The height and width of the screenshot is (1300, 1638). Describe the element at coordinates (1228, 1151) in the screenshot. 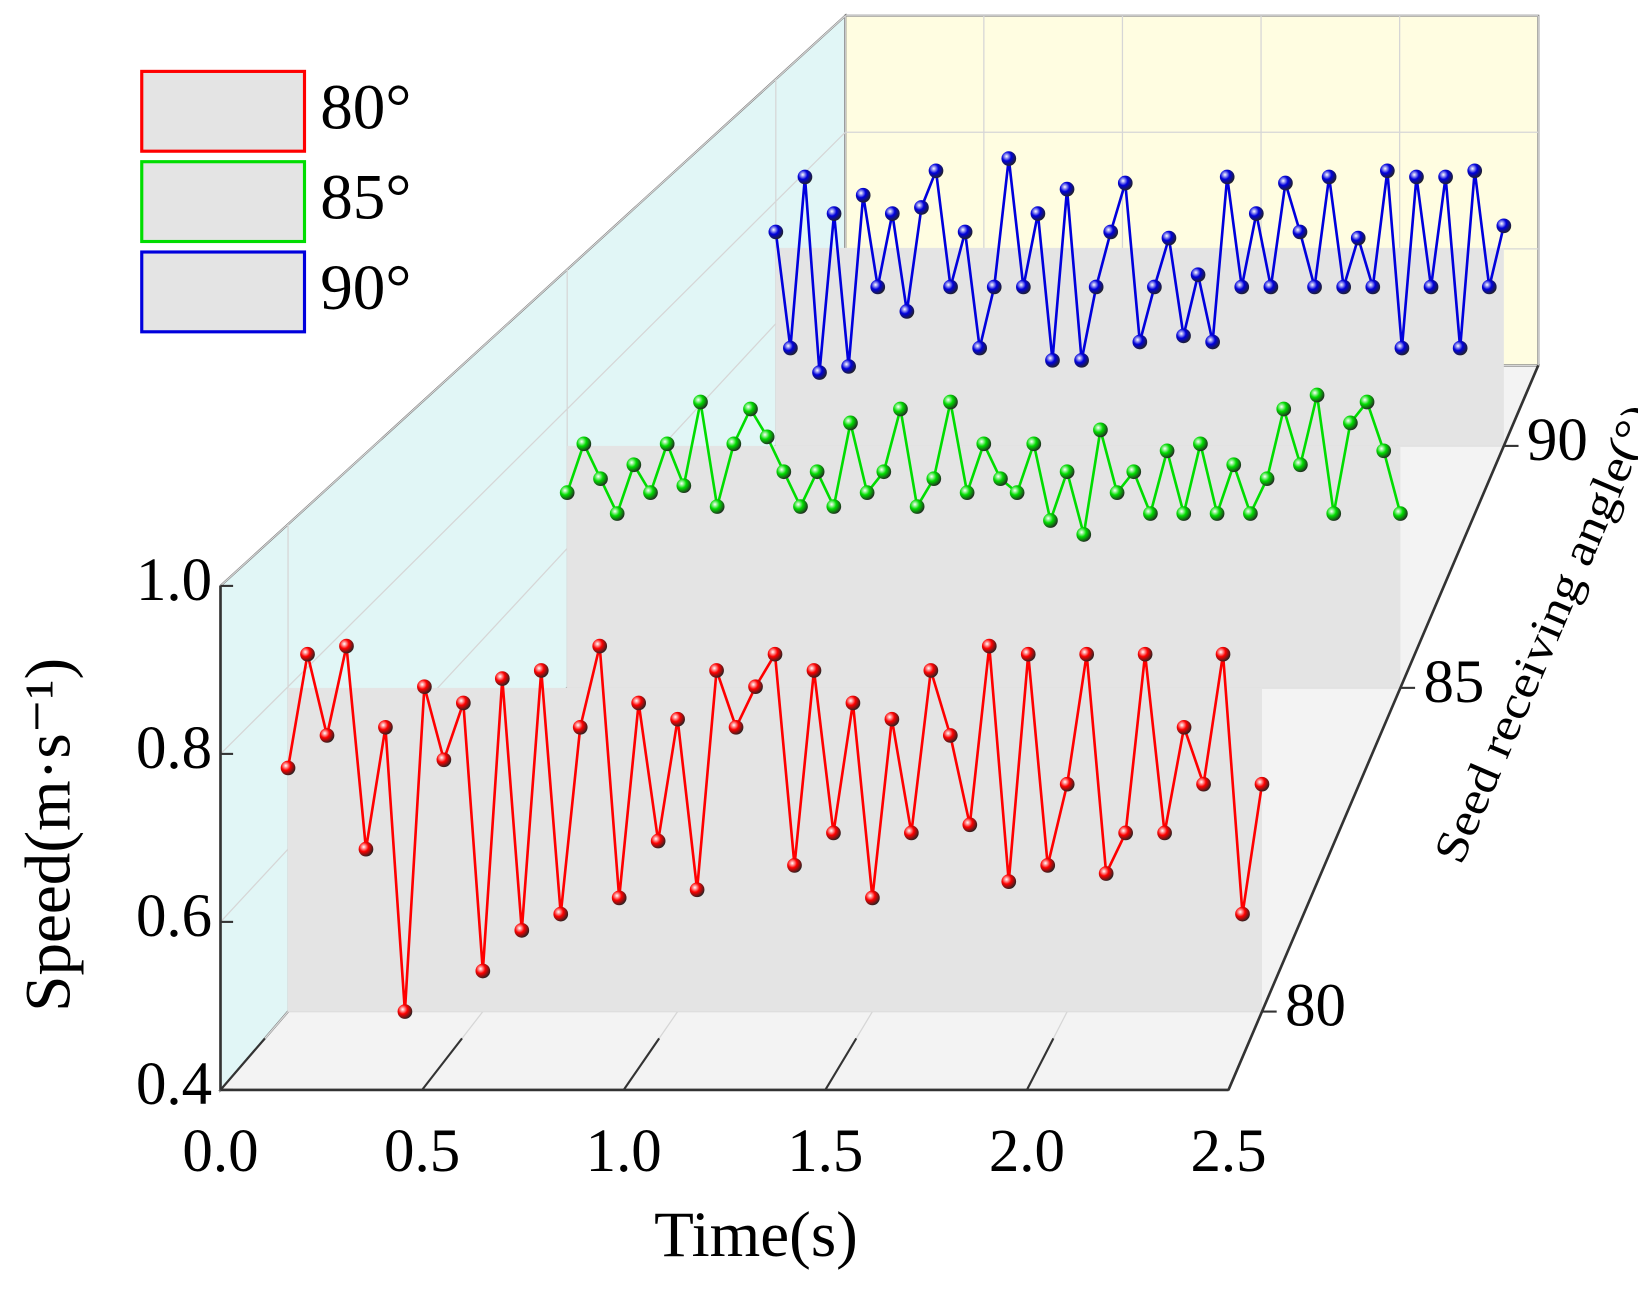

I see `x-tick-label: 2.5` at that location.